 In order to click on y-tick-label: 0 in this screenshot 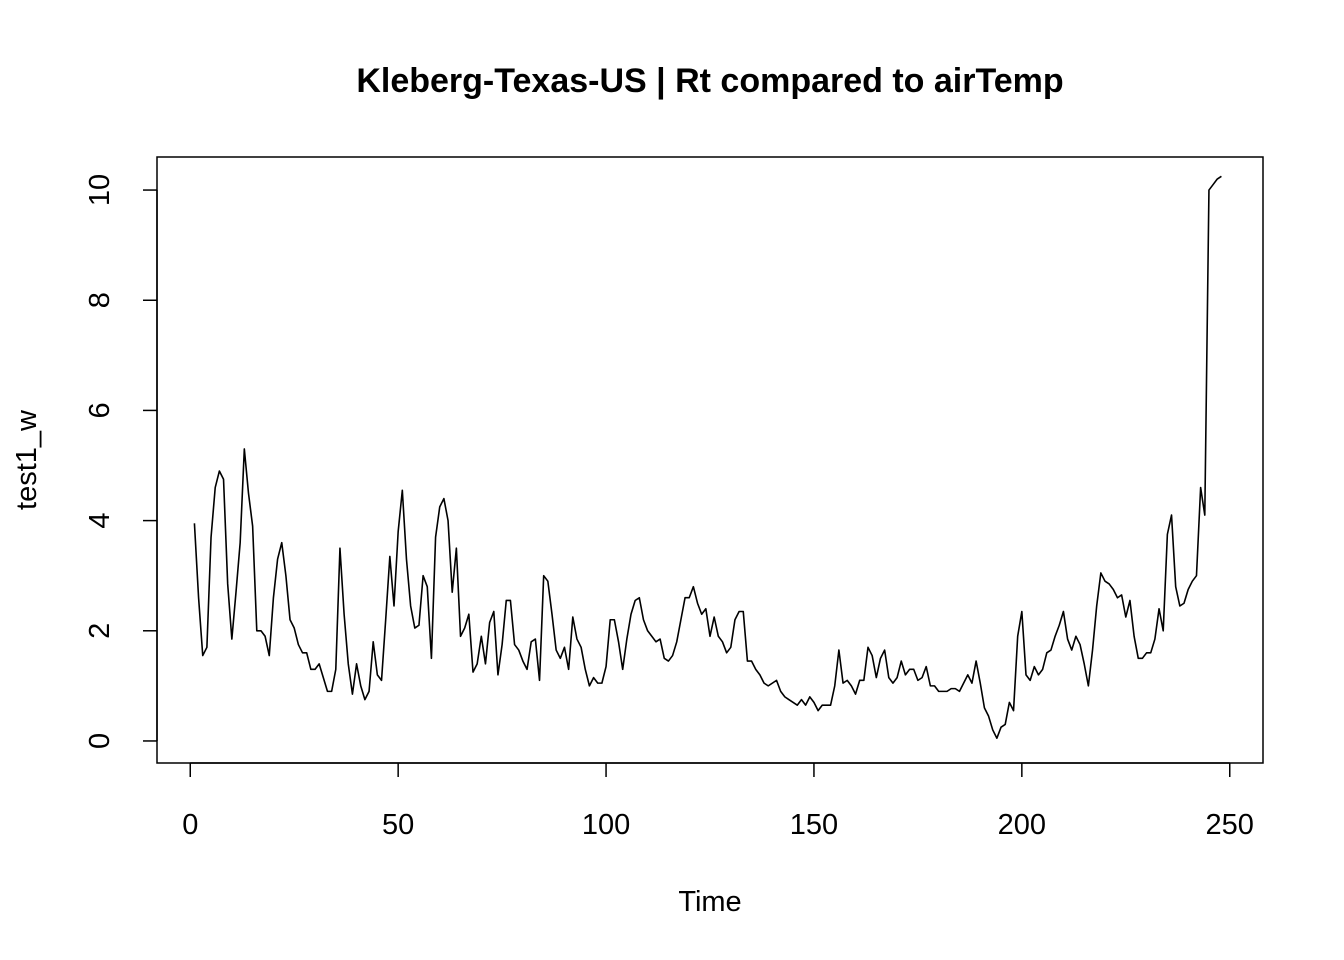, I will do `click(100, 741)`.